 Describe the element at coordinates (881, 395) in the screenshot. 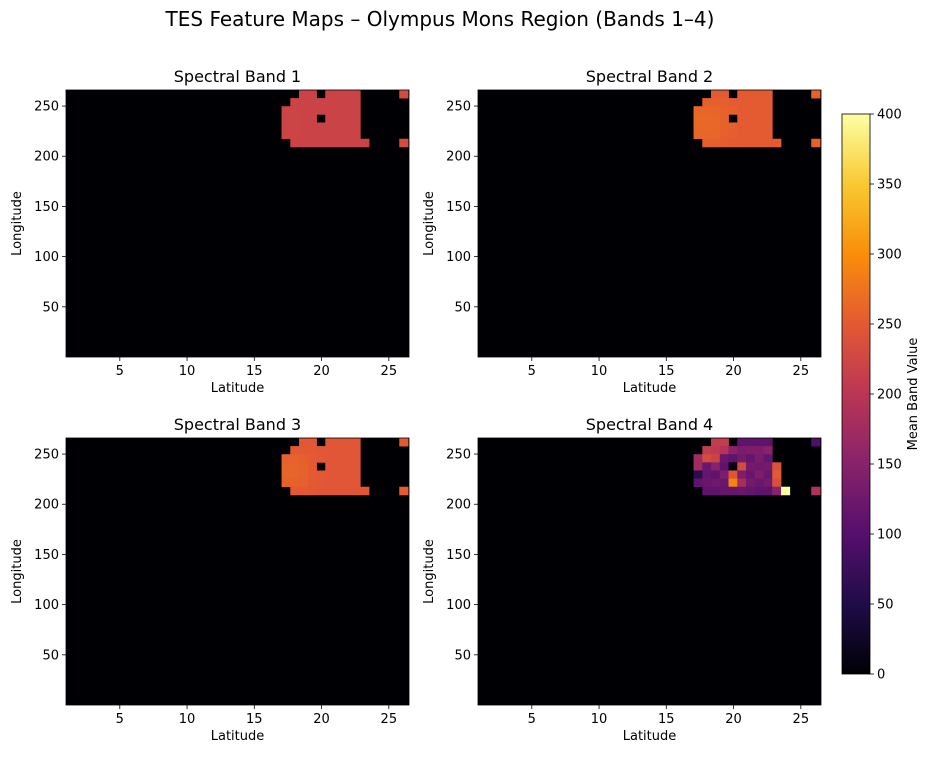

I see `colorbar: 0 50 100 150 200 250 300 350 400 Mean Band Value` at that location.